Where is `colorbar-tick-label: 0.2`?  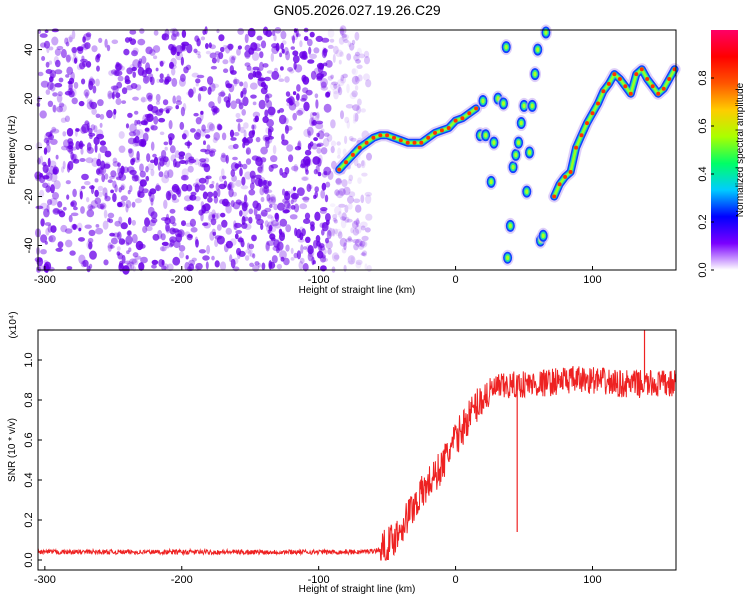
colorbar-tick-label: 0.2 is located at coordinates (703, 221).